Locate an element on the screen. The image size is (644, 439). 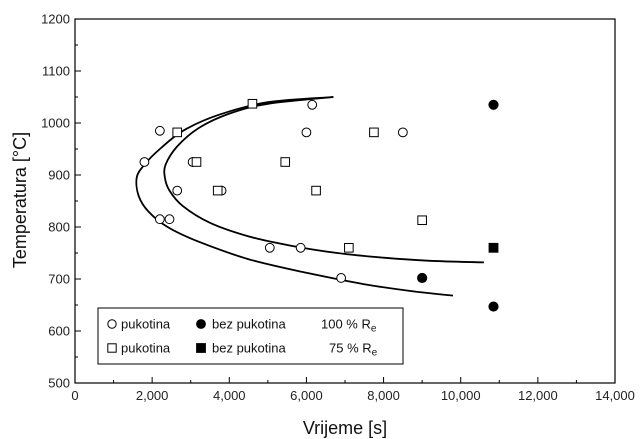
legend-level-value: 100 % R is located at coordinates (346, 324).